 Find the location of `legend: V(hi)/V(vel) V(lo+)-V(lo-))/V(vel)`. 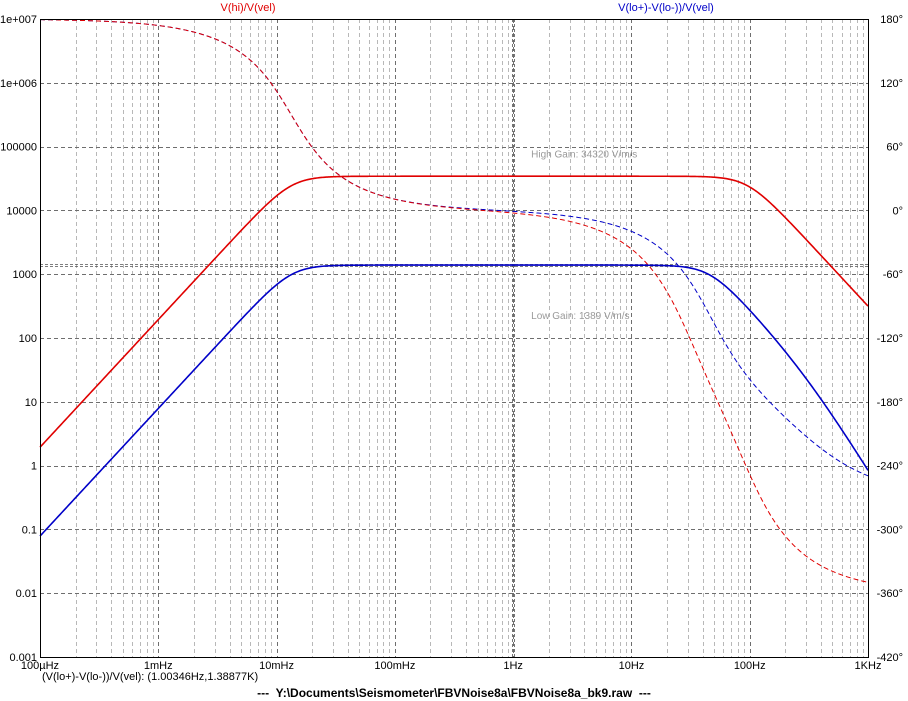

legend: V(hi)/V(vel) V(lo+)-V(lo-))/V(vel) is located at coordinates (466, 8).